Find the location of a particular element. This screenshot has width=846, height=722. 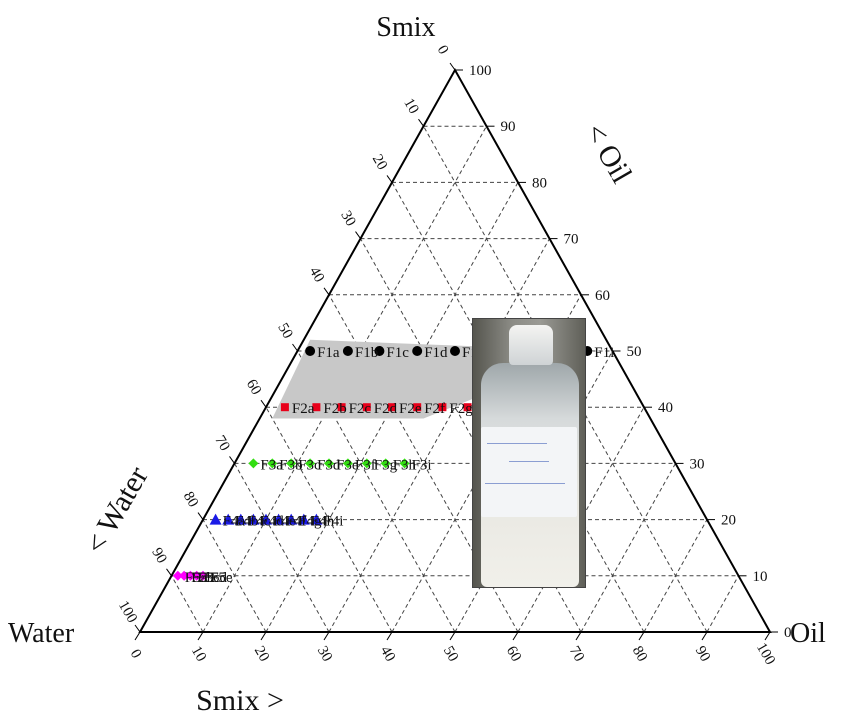

tick-label-right: 70 is located at coordinates (571, 240).